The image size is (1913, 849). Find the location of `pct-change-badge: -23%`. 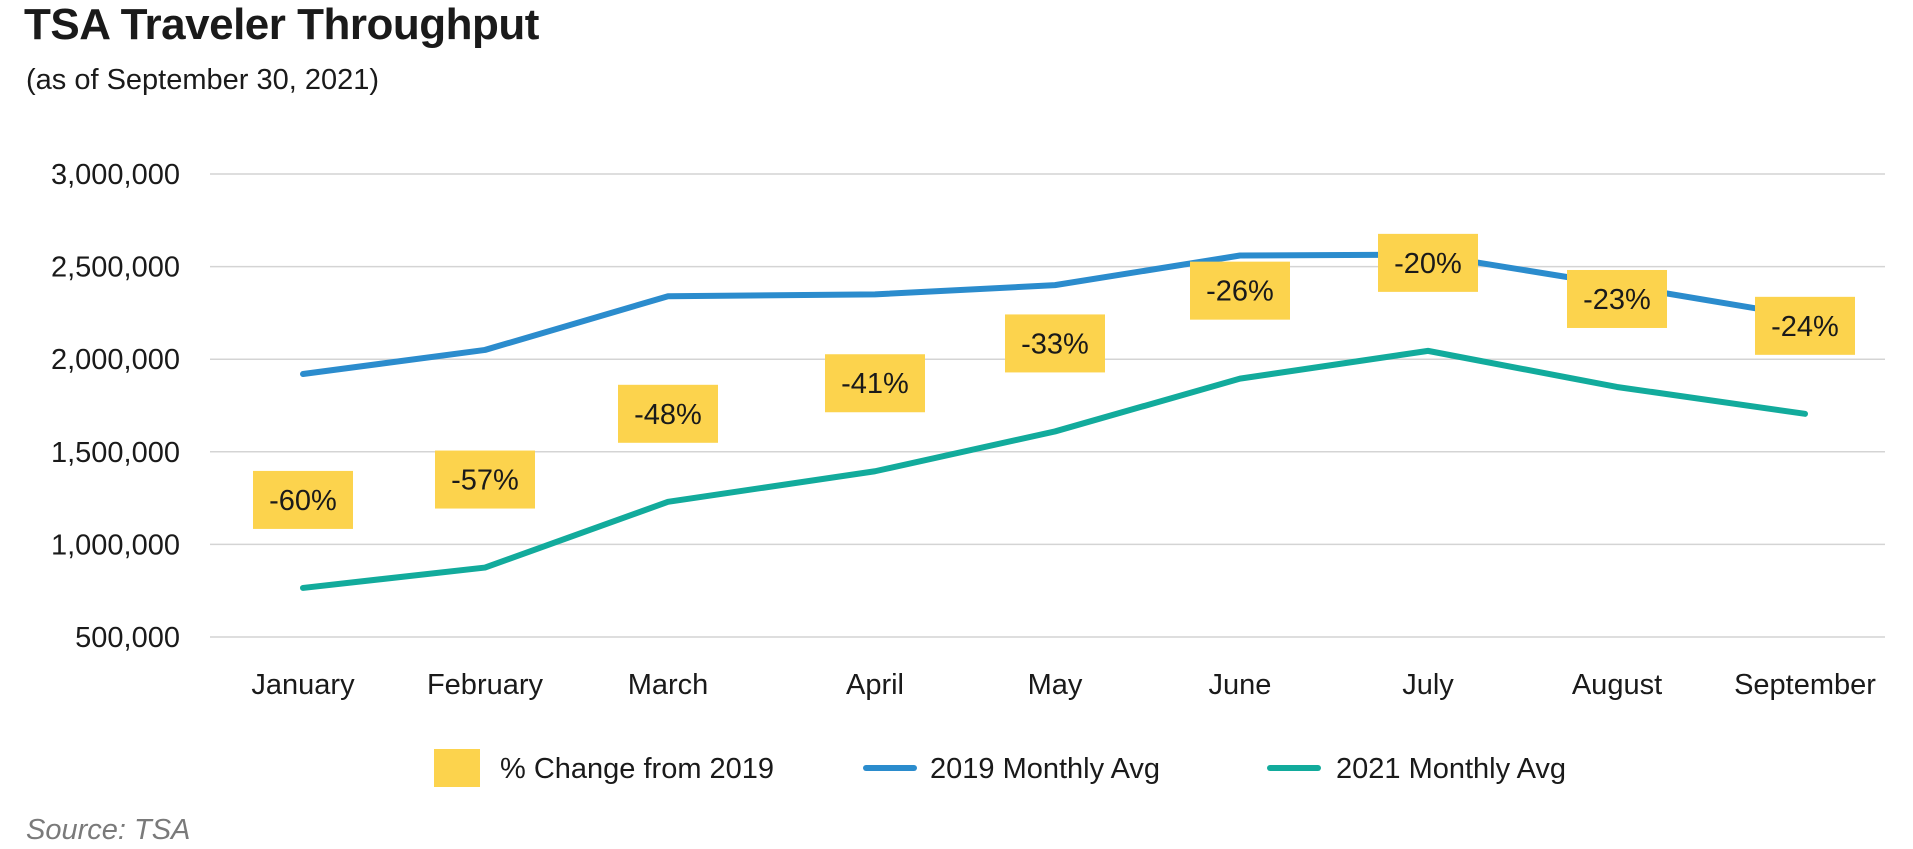

pct-change-badge: -23% is located at coordinates (1617, 298).